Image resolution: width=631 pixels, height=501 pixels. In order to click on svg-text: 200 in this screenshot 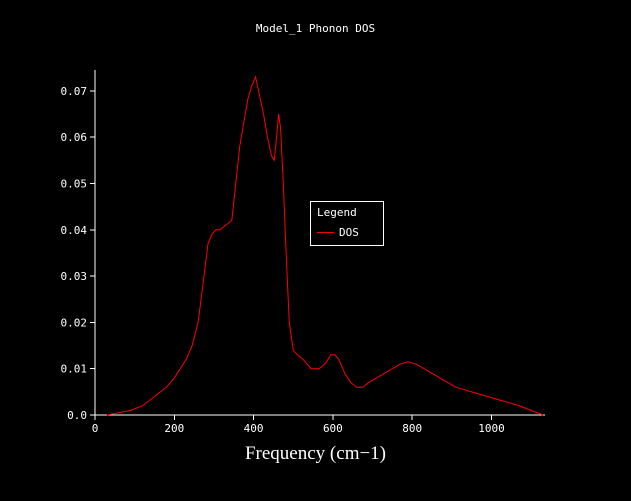, I will do `click(174, 428)`.